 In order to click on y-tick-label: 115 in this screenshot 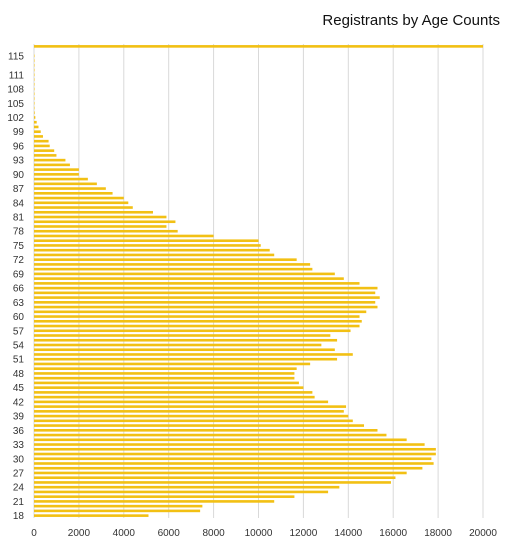, I will do `click(16, 56)`.